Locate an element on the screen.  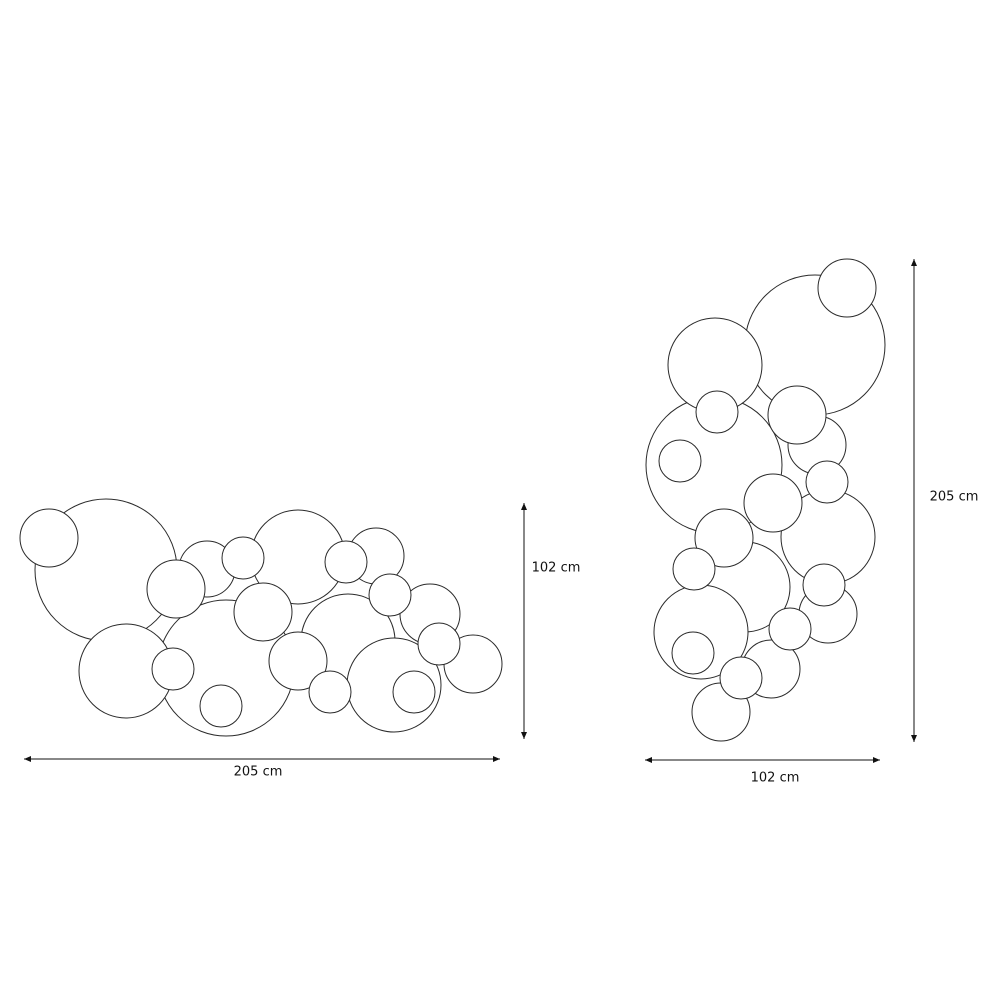
vertical-width-label: 102 cm is located at coordinates (775, 778).